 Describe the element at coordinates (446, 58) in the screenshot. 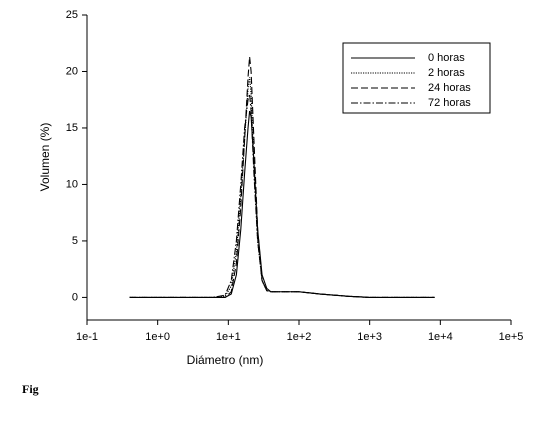

I see `legend-label: 0 horas` at that location.